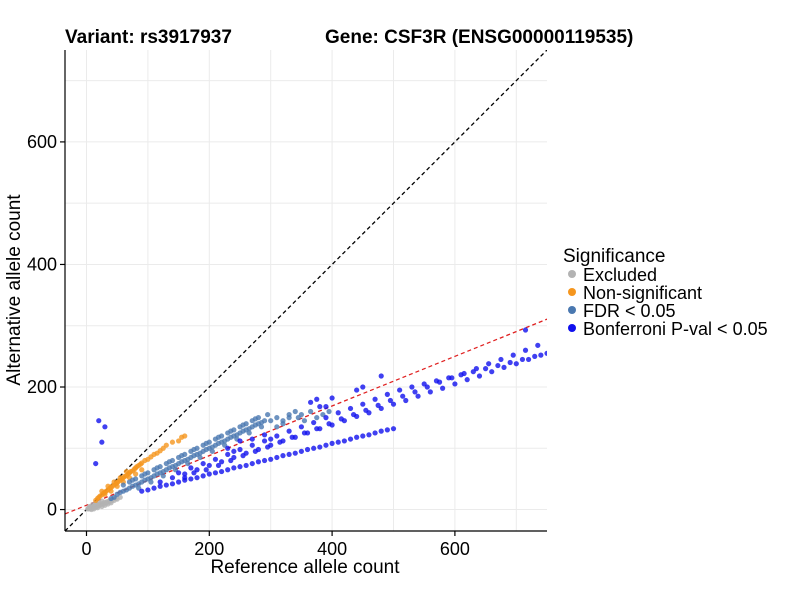 This screenshot has height=600, width=800. What do you see at coordinates (140, 468) in the screenshot?
I see `series-non-significant` at bounding box center [140, 468].